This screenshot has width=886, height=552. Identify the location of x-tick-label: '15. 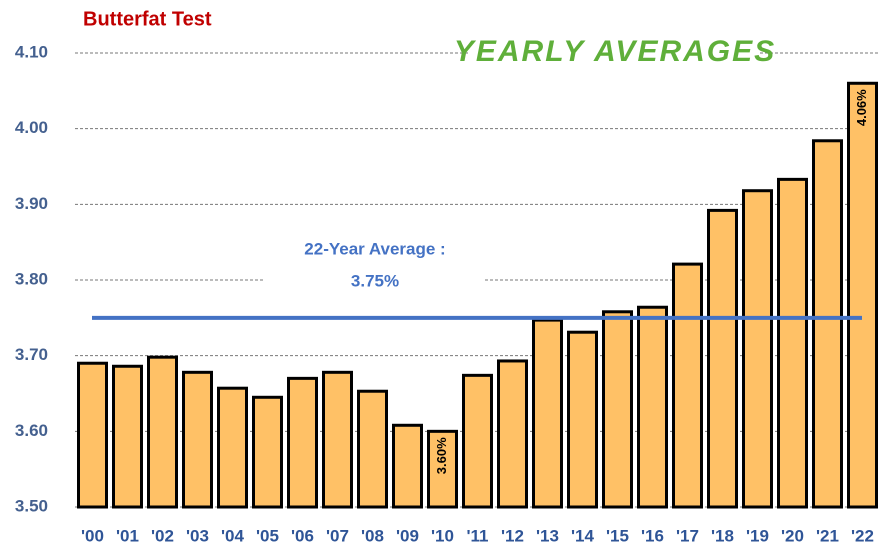
(617, 535).